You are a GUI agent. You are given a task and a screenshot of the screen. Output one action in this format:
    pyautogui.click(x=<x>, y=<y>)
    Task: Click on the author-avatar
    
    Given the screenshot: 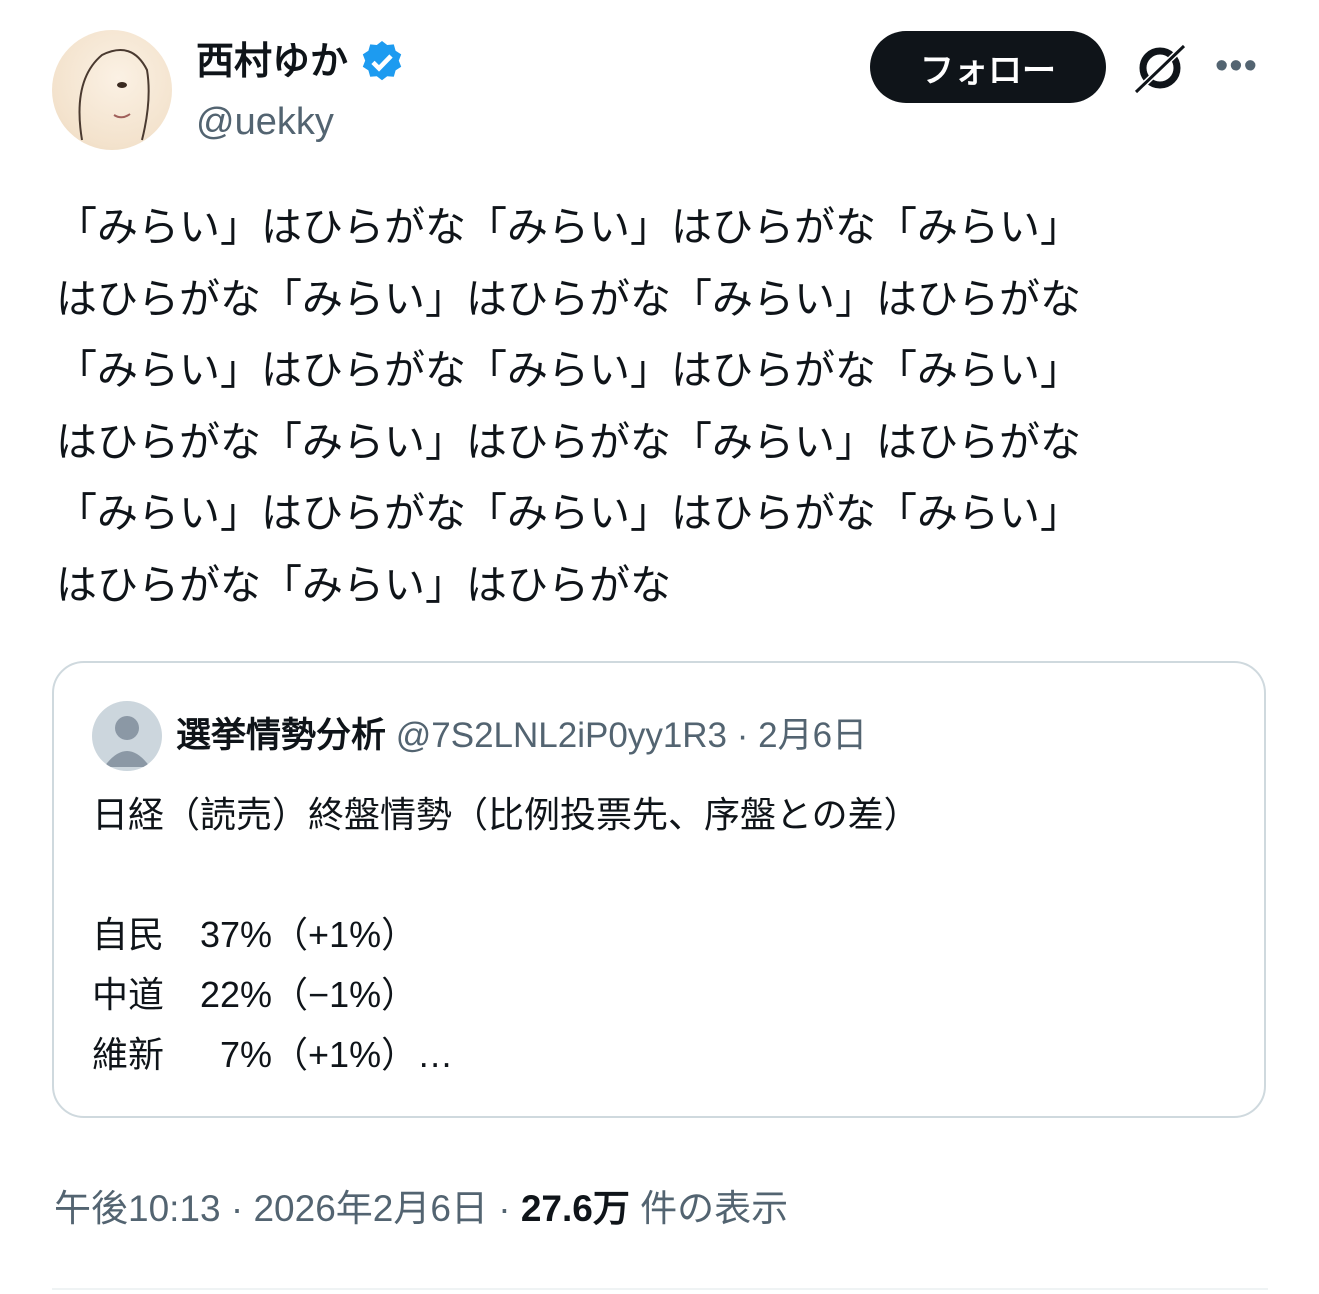 What is the action you would take?
    pyautogui.click(x=112, y=90)
    